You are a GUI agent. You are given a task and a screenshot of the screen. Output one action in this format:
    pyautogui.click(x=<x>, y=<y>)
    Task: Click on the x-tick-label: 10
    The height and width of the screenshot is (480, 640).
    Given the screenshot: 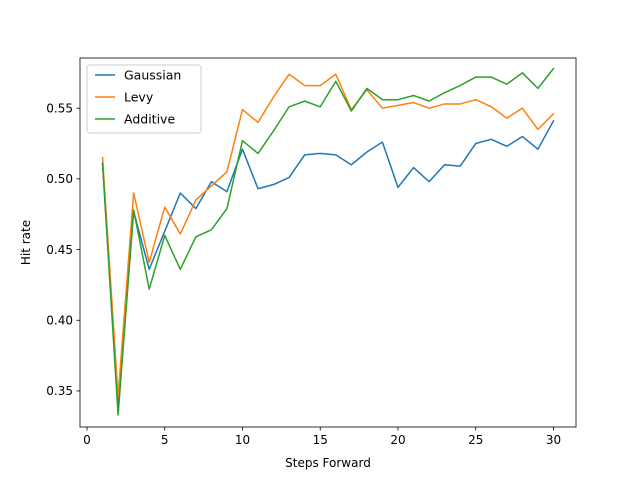 What is the action you would take?
    pyautogui.click(x=242, y=440)
    